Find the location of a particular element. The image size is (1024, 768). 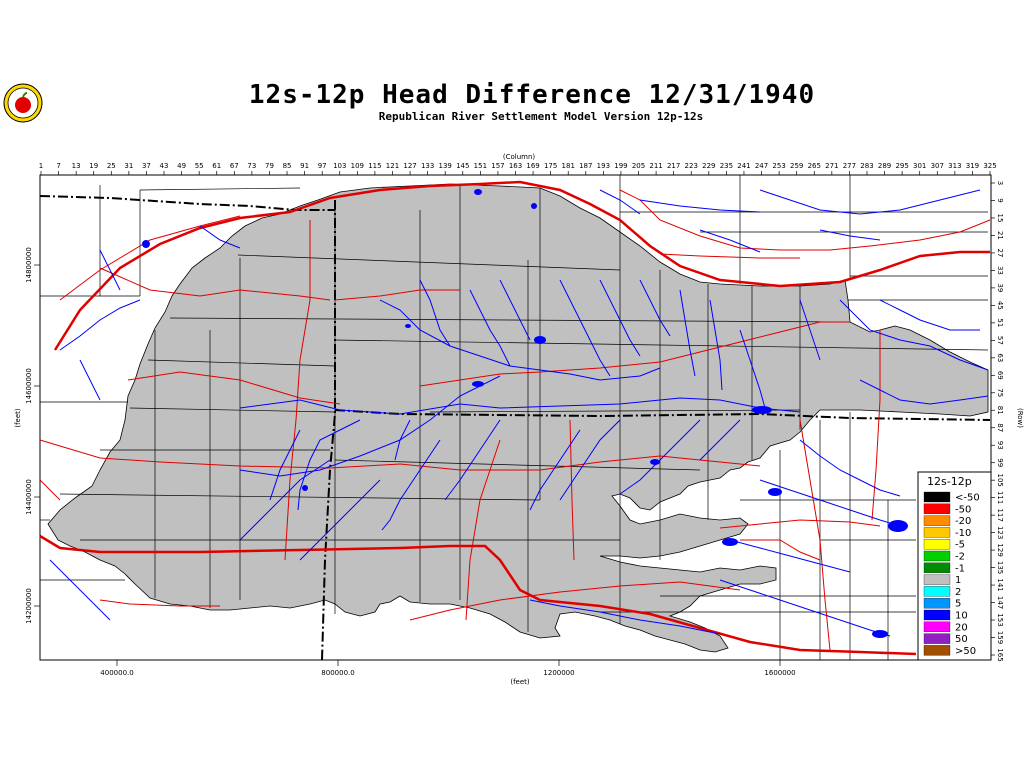

column-tick-label: 199 is located at coordinates (620, 166).